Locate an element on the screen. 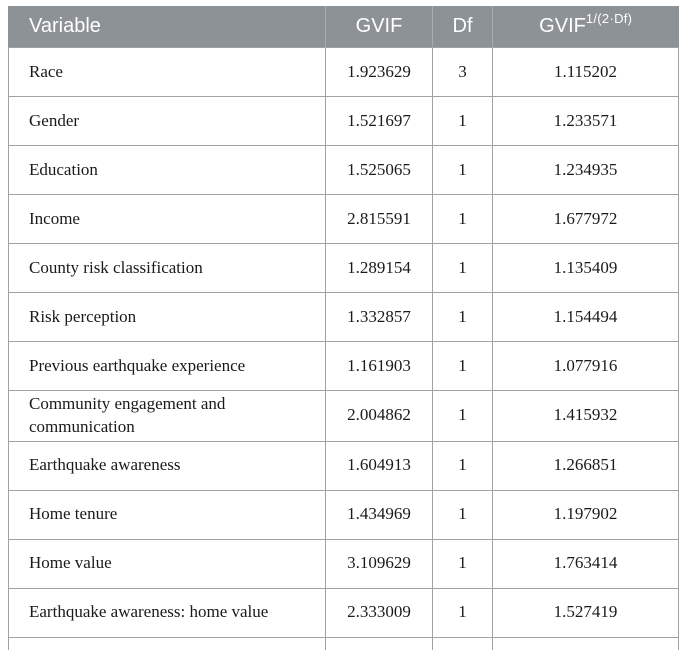  table-header: Variable GVIF Df GVIF1/(2·Df) is located at coordinates (343, 27).